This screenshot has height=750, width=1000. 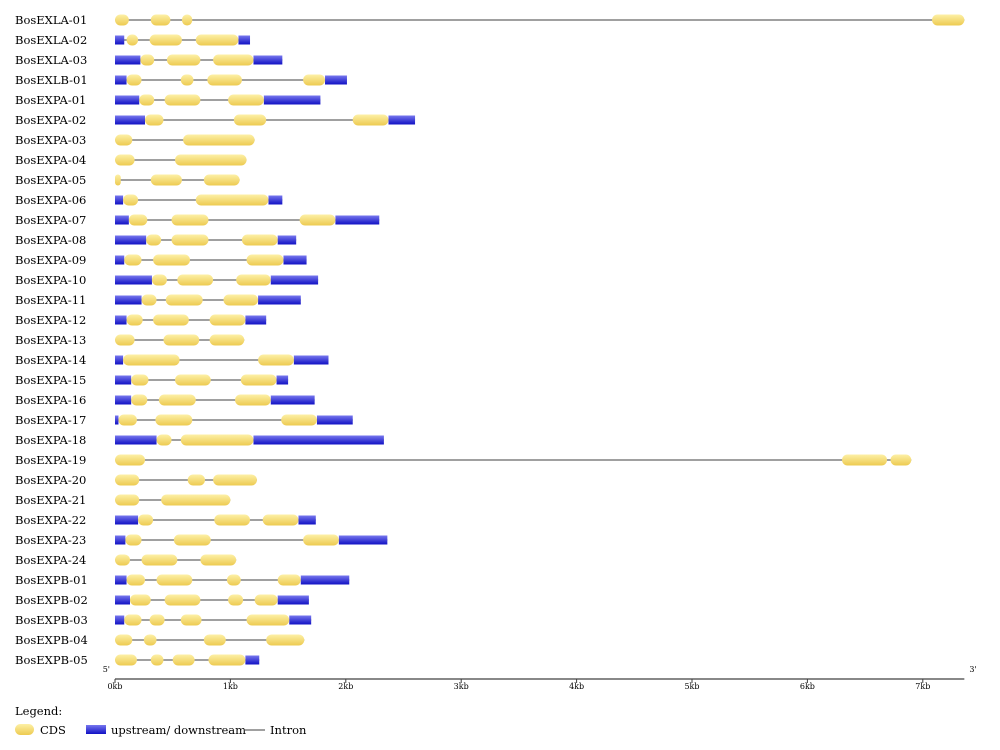 What do you see at coordinates (490, 20) in the screenshot?
I see `gene-row: BosEXLA-01` at bounding box center [490, 20].